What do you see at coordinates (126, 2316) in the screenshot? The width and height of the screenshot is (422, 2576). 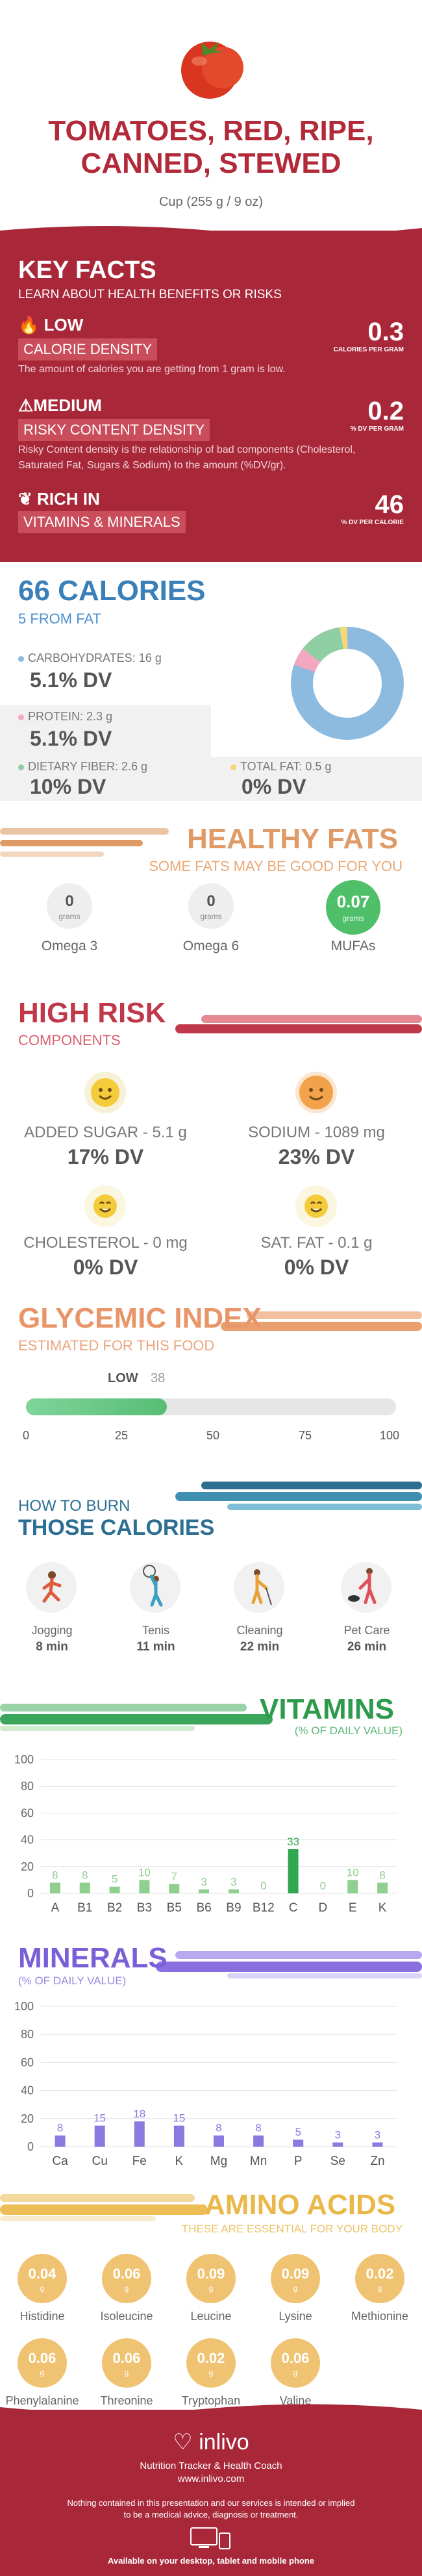 I see `amino-label: Isoleucine` at bounding box center [126, 2316].